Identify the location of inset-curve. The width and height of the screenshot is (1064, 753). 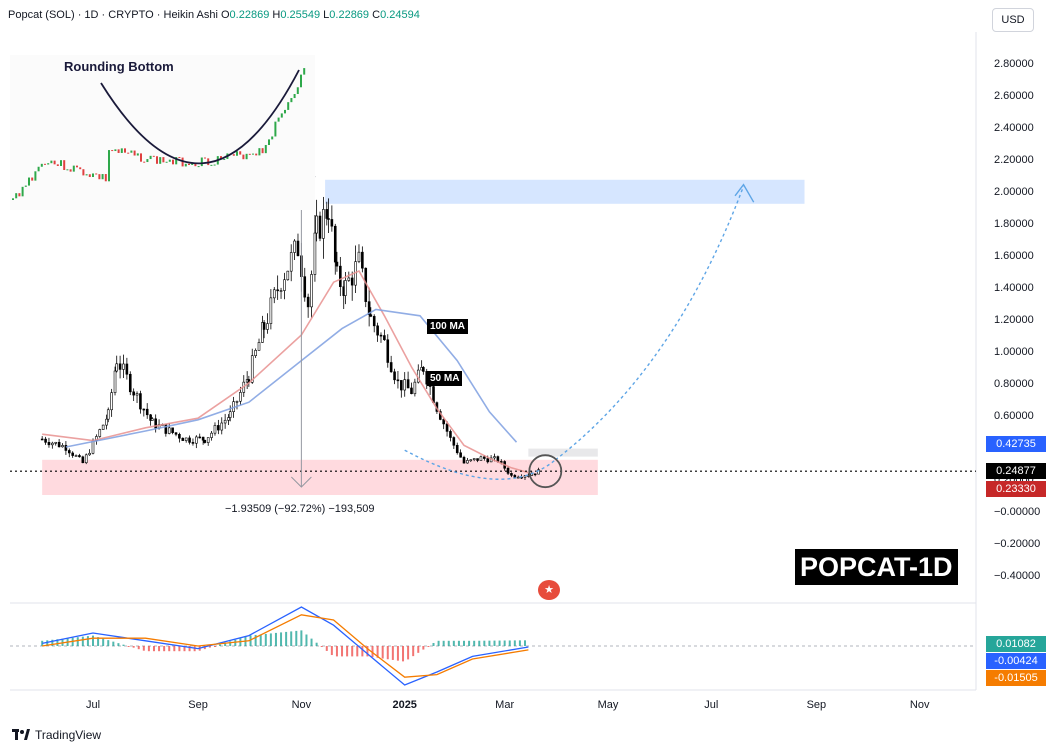
(200, 117).